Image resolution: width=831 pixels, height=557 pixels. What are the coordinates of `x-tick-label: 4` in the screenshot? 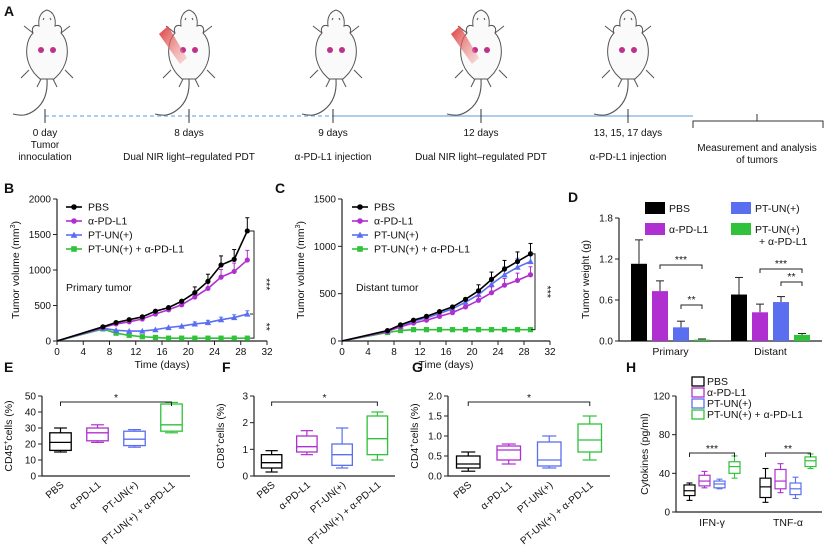 It's located at (368, 352).